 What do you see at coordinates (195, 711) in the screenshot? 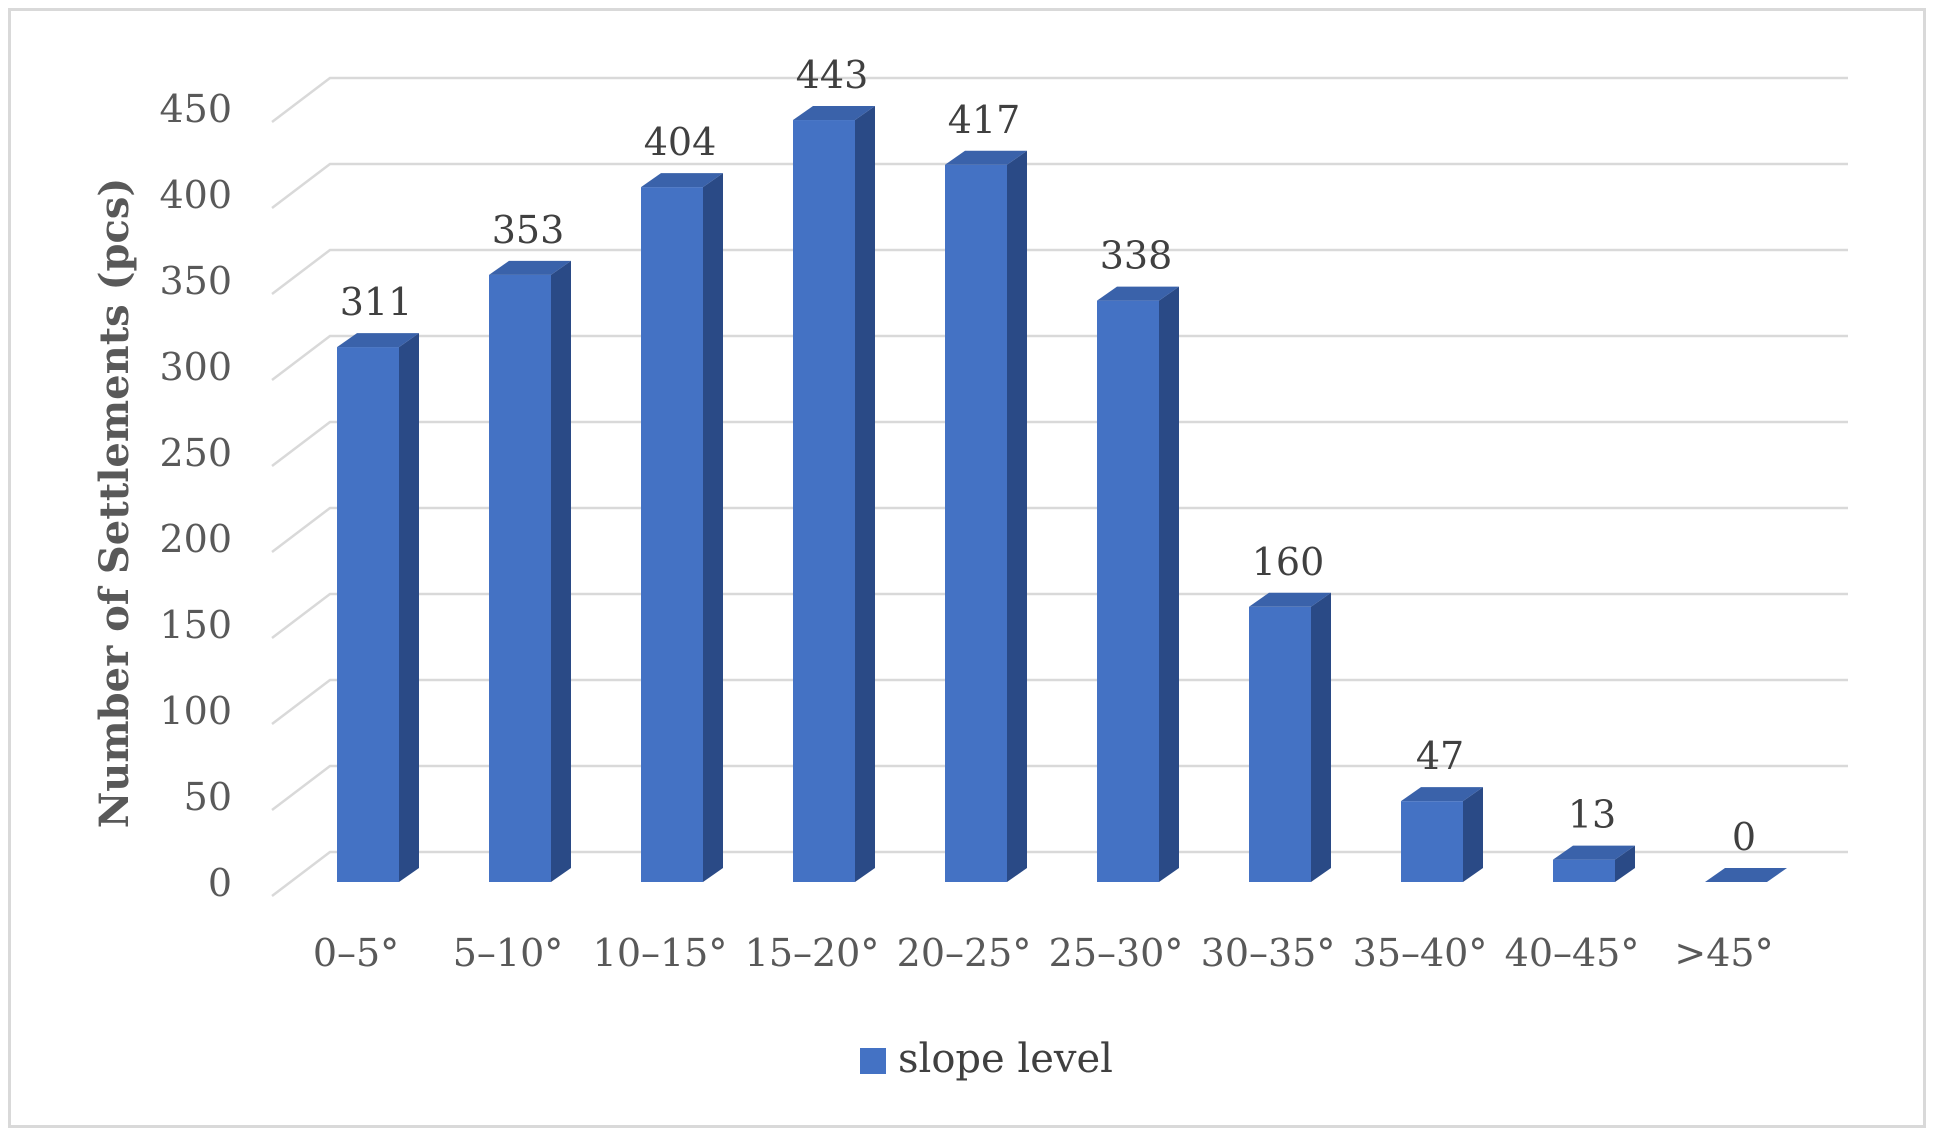
I see `y-tick-label: 100` at bounding box center [195, 711].